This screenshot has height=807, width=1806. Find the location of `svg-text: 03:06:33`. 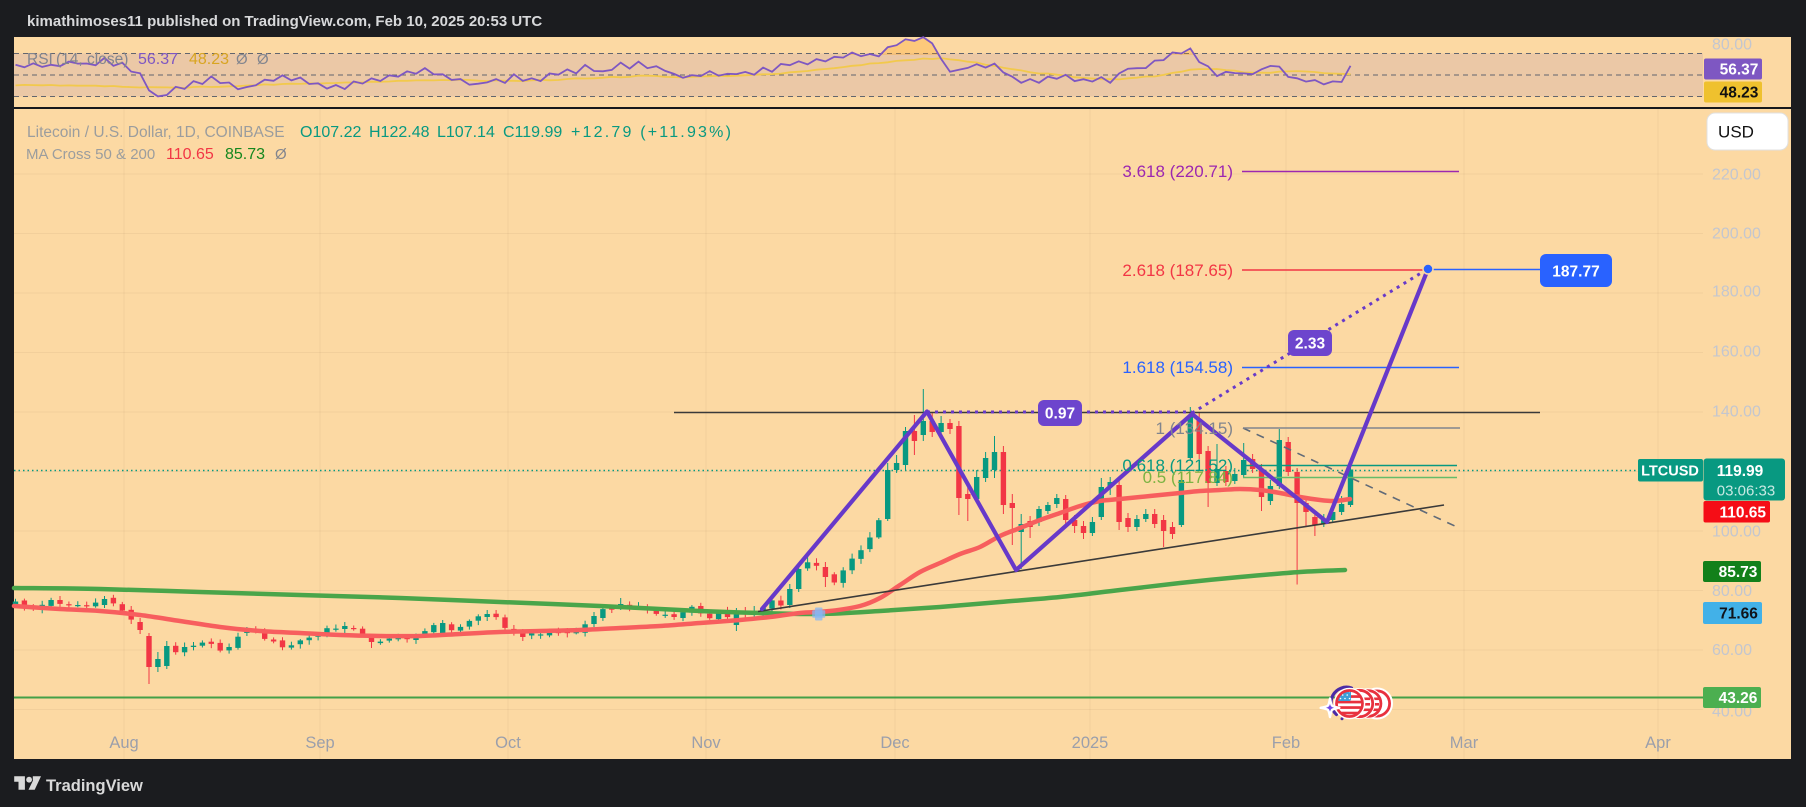

svg-text: 03:06:33 is located at coordinates (1746, 491).